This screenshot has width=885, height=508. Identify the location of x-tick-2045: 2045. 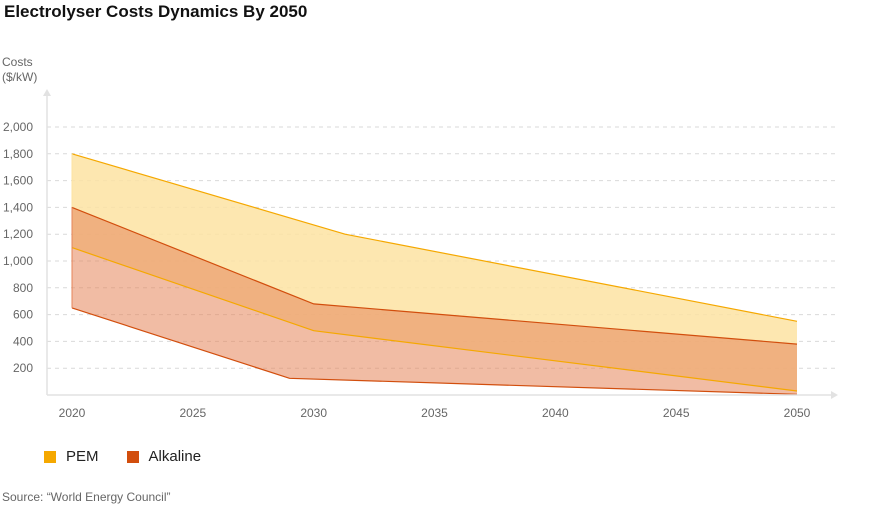
(676, 413).